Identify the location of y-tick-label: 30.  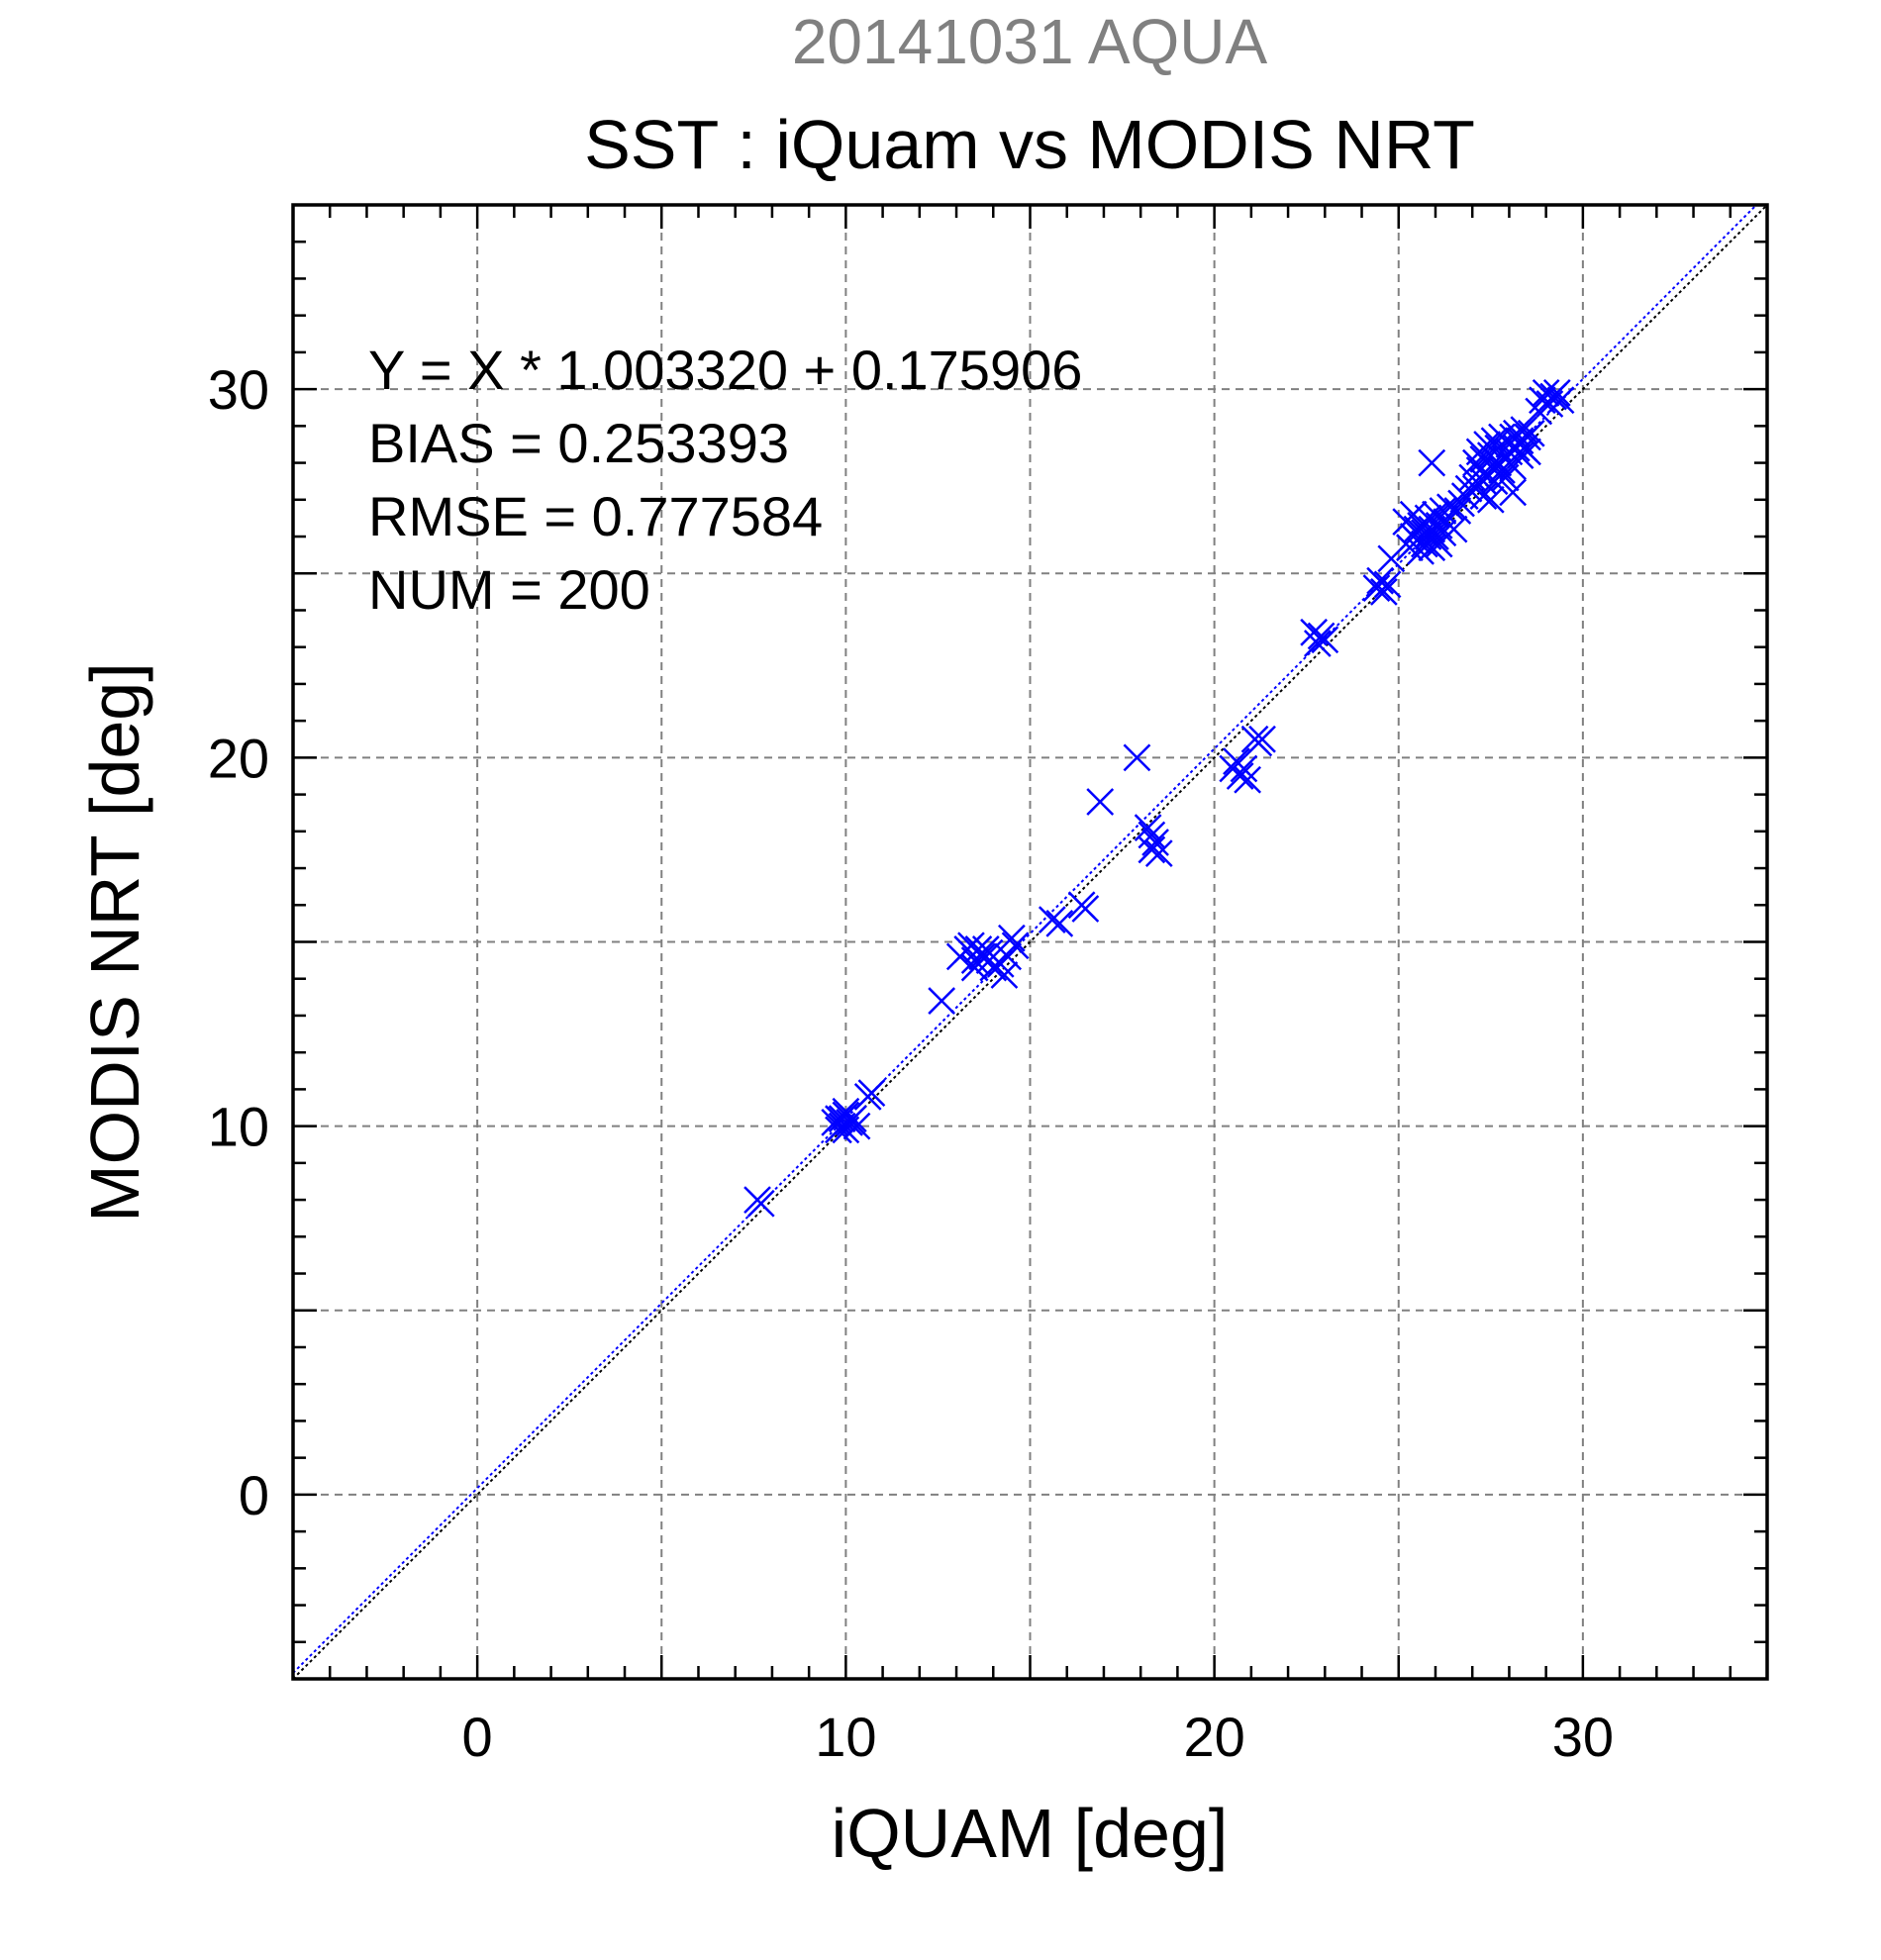
(239, 389).